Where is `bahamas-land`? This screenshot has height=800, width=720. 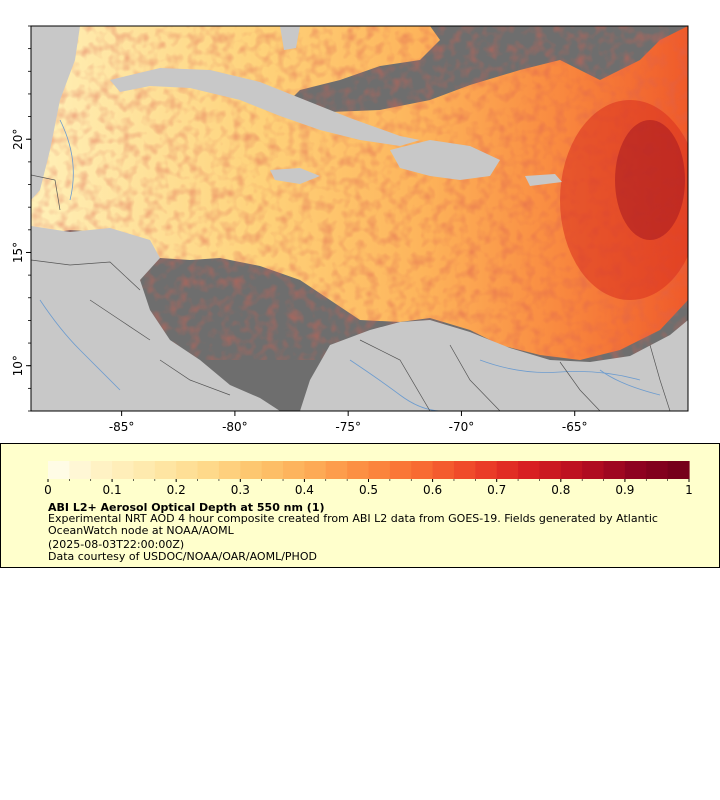 bahamas-land is located at coordinates (290, 38).